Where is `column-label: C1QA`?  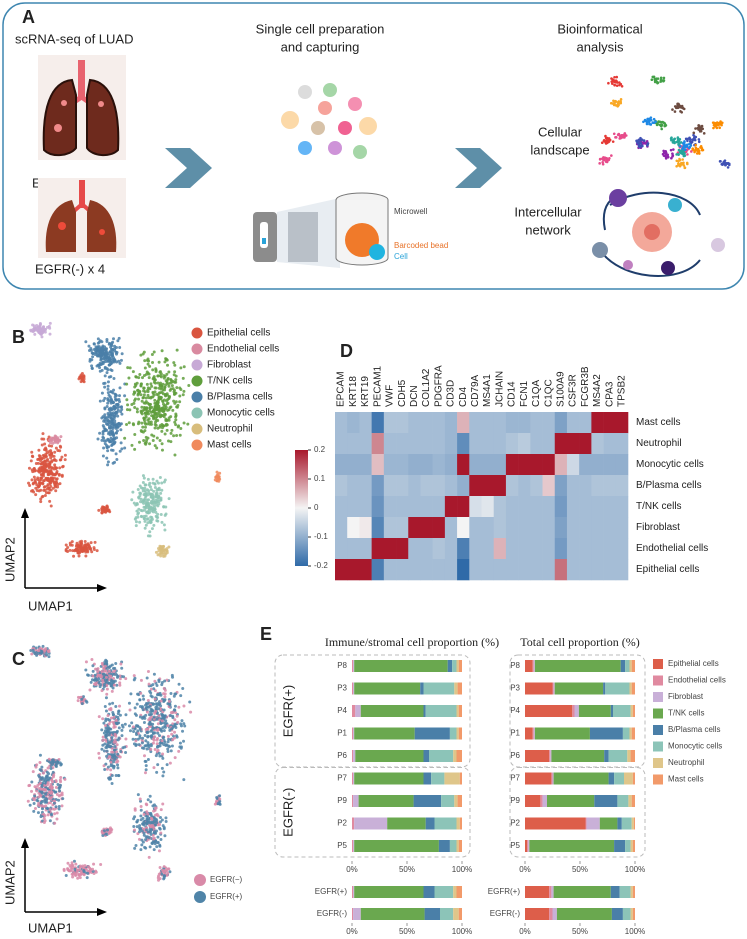
column-label: C1QA is located at coordinates (536, 393).